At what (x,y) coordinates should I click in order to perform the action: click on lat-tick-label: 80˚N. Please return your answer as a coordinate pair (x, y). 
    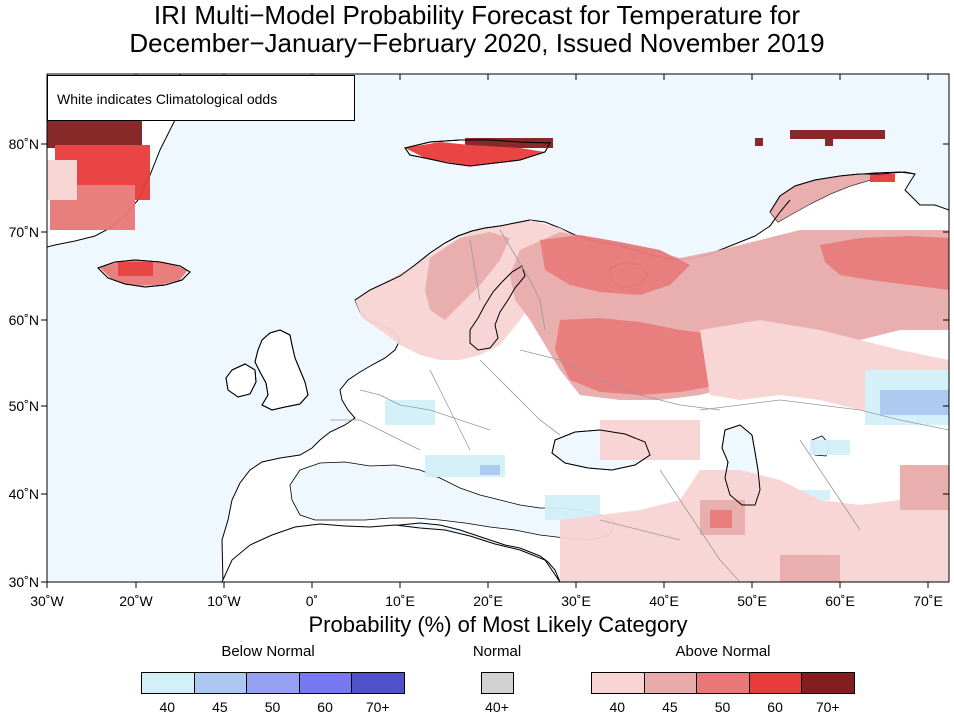
    Looking at the image, I should click on (24, 144).